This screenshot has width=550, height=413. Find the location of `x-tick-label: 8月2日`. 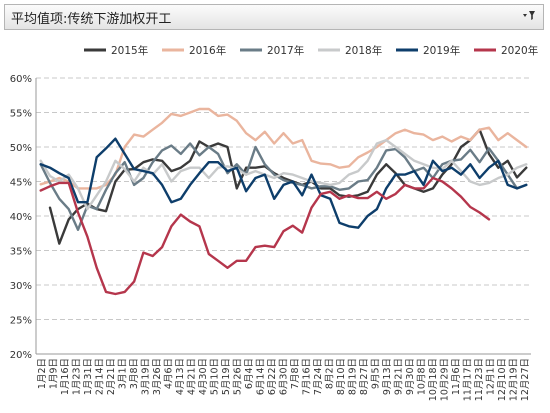

x-tick-label: 8月2日 is located at coordinates (330, 373).